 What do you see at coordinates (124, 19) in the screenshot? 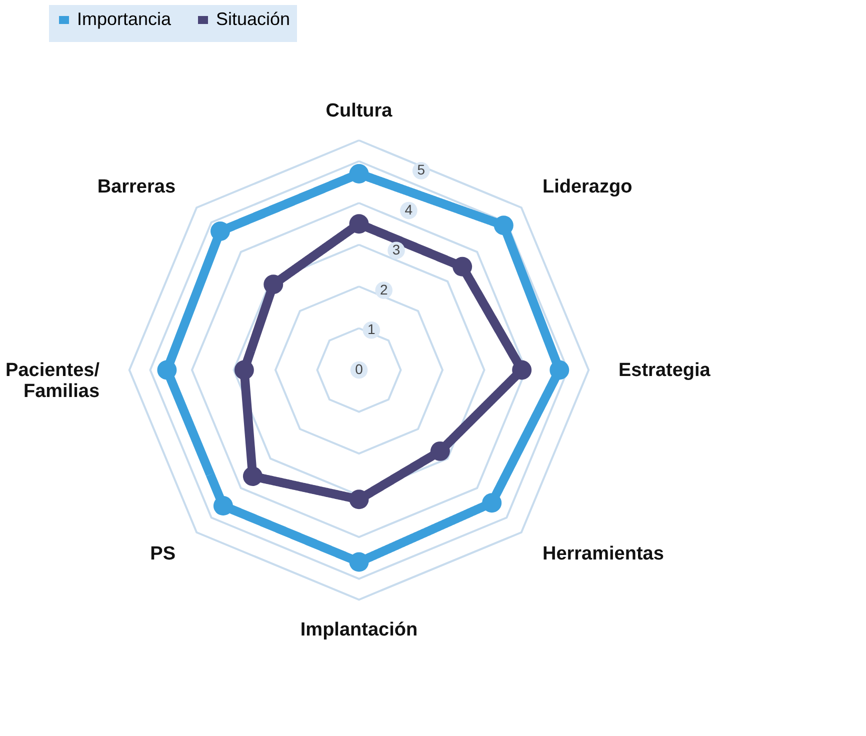
I see `legend-label: Importancia` at bounding box center [124, 19].